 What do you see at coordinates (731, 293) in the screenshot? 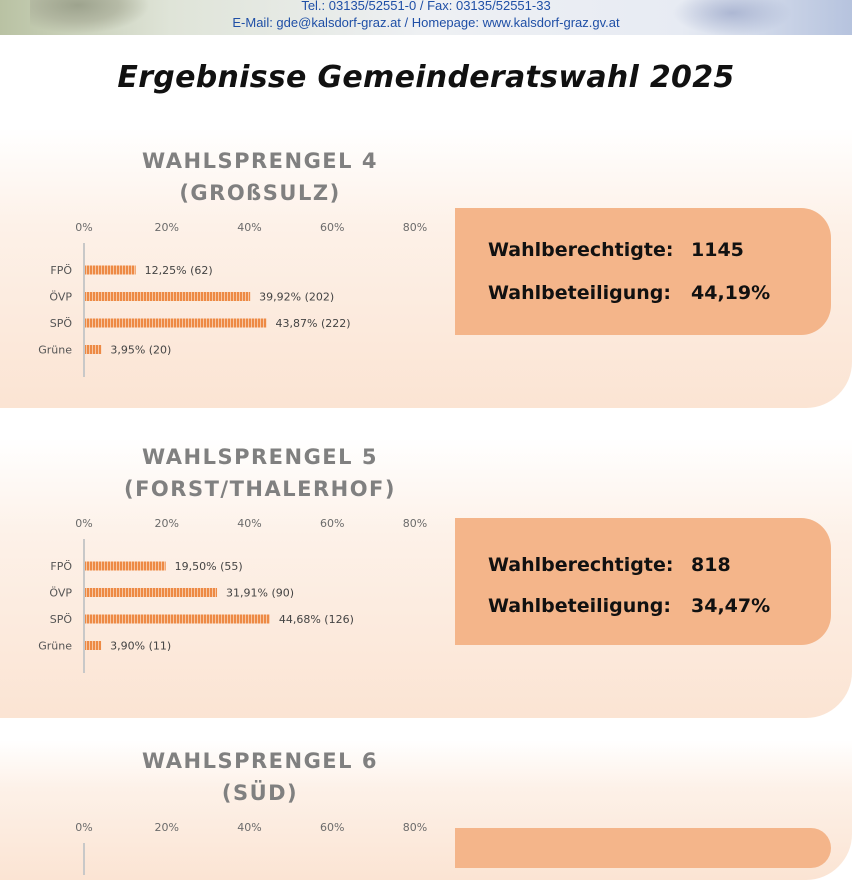
I see `turnout-value: 44,19%` at bounding box center [731, 293].